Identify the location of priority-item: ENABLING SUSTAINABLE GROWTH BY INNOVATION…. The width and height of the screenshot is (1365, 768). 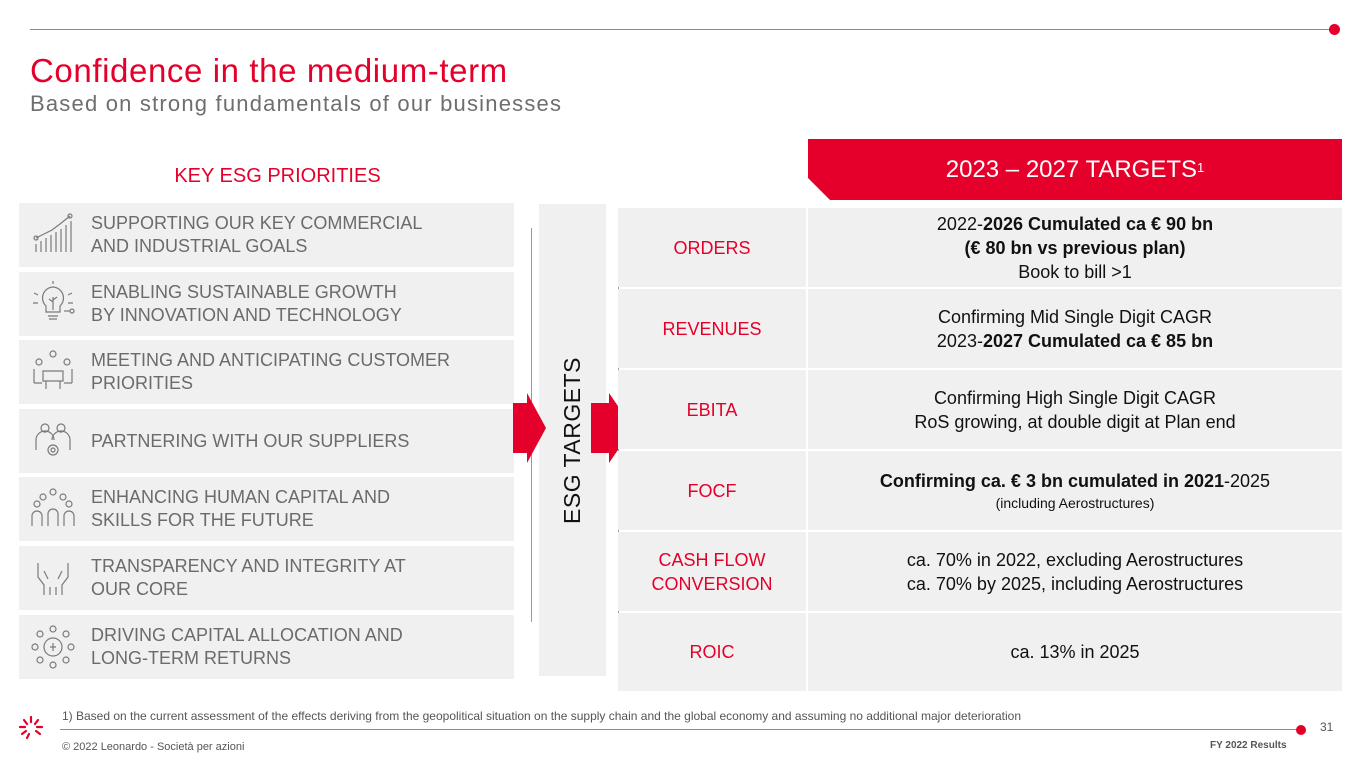
(266, 304).